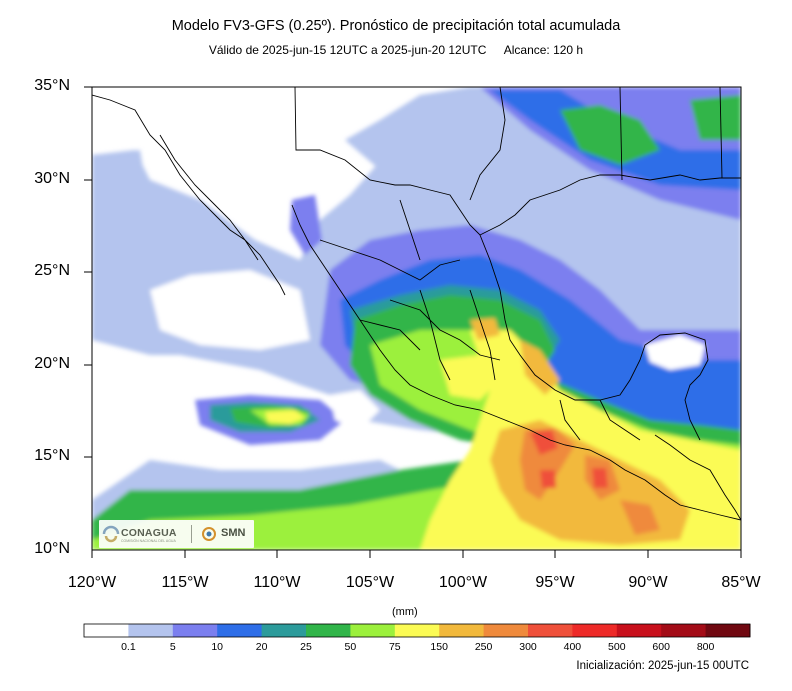 Image resolution: width=792 pixels, height=691 pixels. I want to click on logo-panel: CONAGUA COMISIÓN NACIONAL DEL AGUA SMN, so click(176, 534).